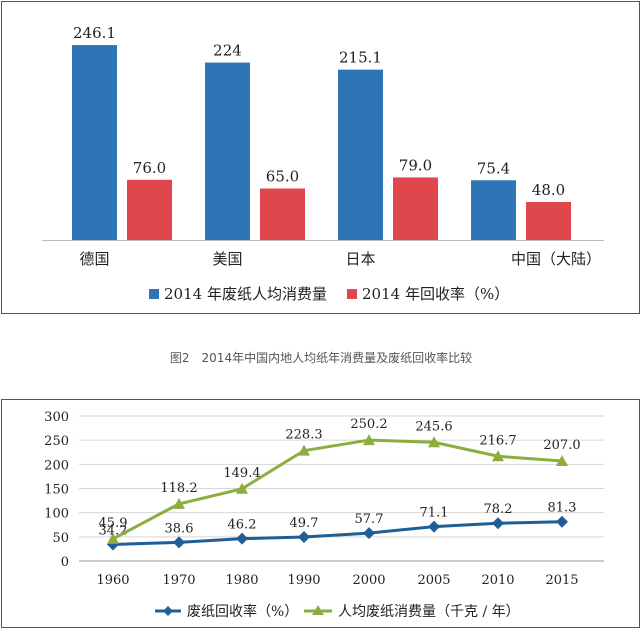  Describe the element at coordinates (241, 473) in the screenshot. I see `data-label: 149.4` at that location.